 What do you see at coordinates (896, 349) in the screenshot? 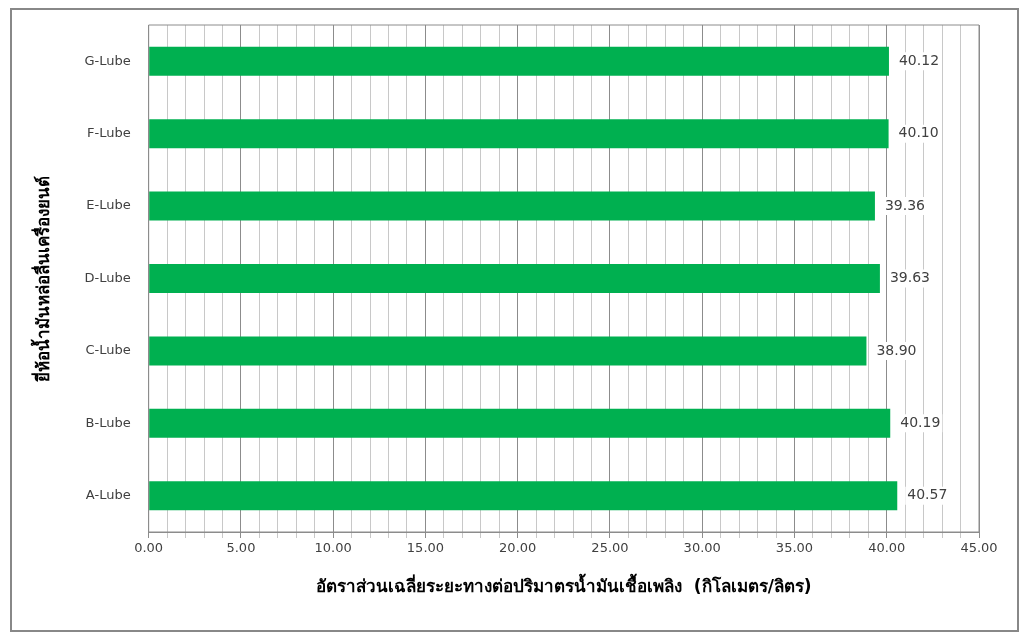
I see `data-label: 38.90` at bounding box center [896, 349].